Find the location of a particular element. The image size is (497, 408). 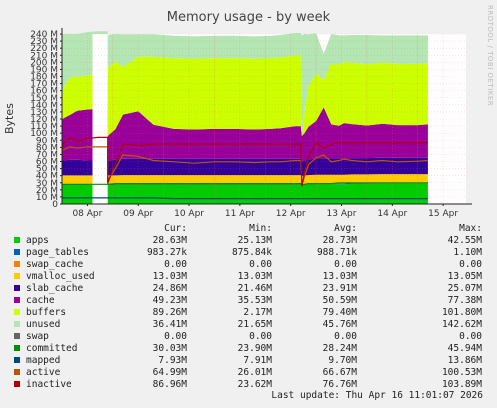

legend-value-max: 142.62M is located at coordinates (461, 324).